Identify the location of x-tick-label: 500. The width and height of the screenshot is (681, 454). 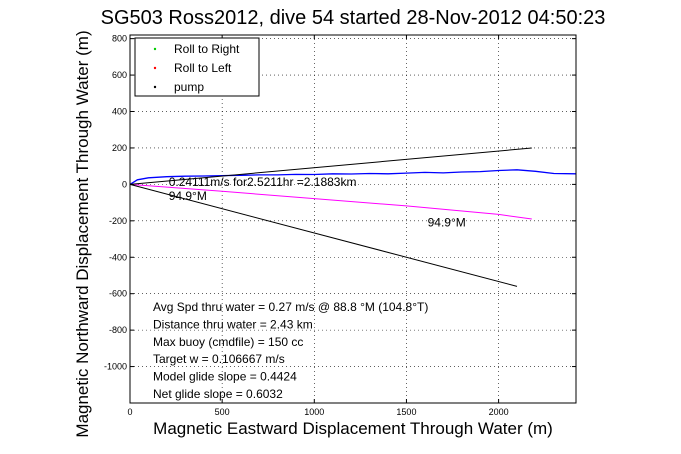
(222, 412).